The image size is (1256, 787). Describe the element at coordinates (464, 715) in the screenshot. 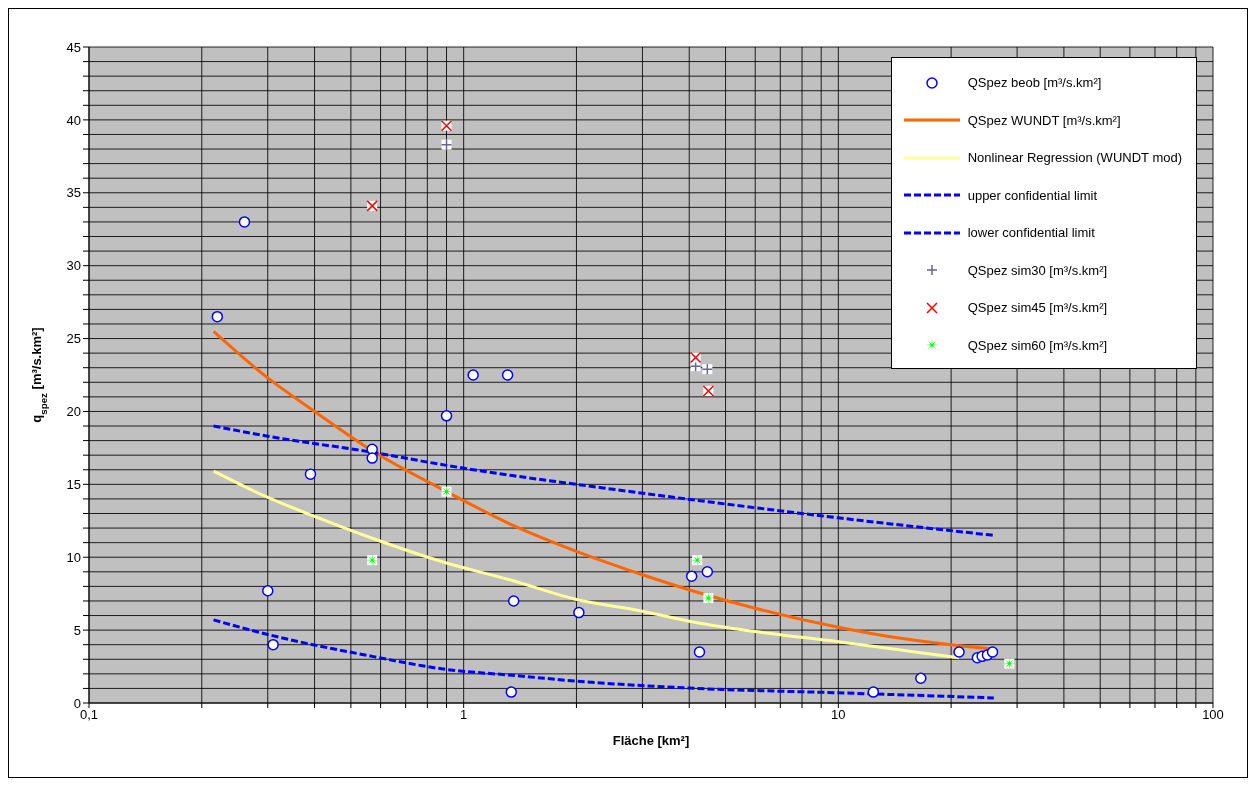

I see `x-tick-label: 1` at that location.